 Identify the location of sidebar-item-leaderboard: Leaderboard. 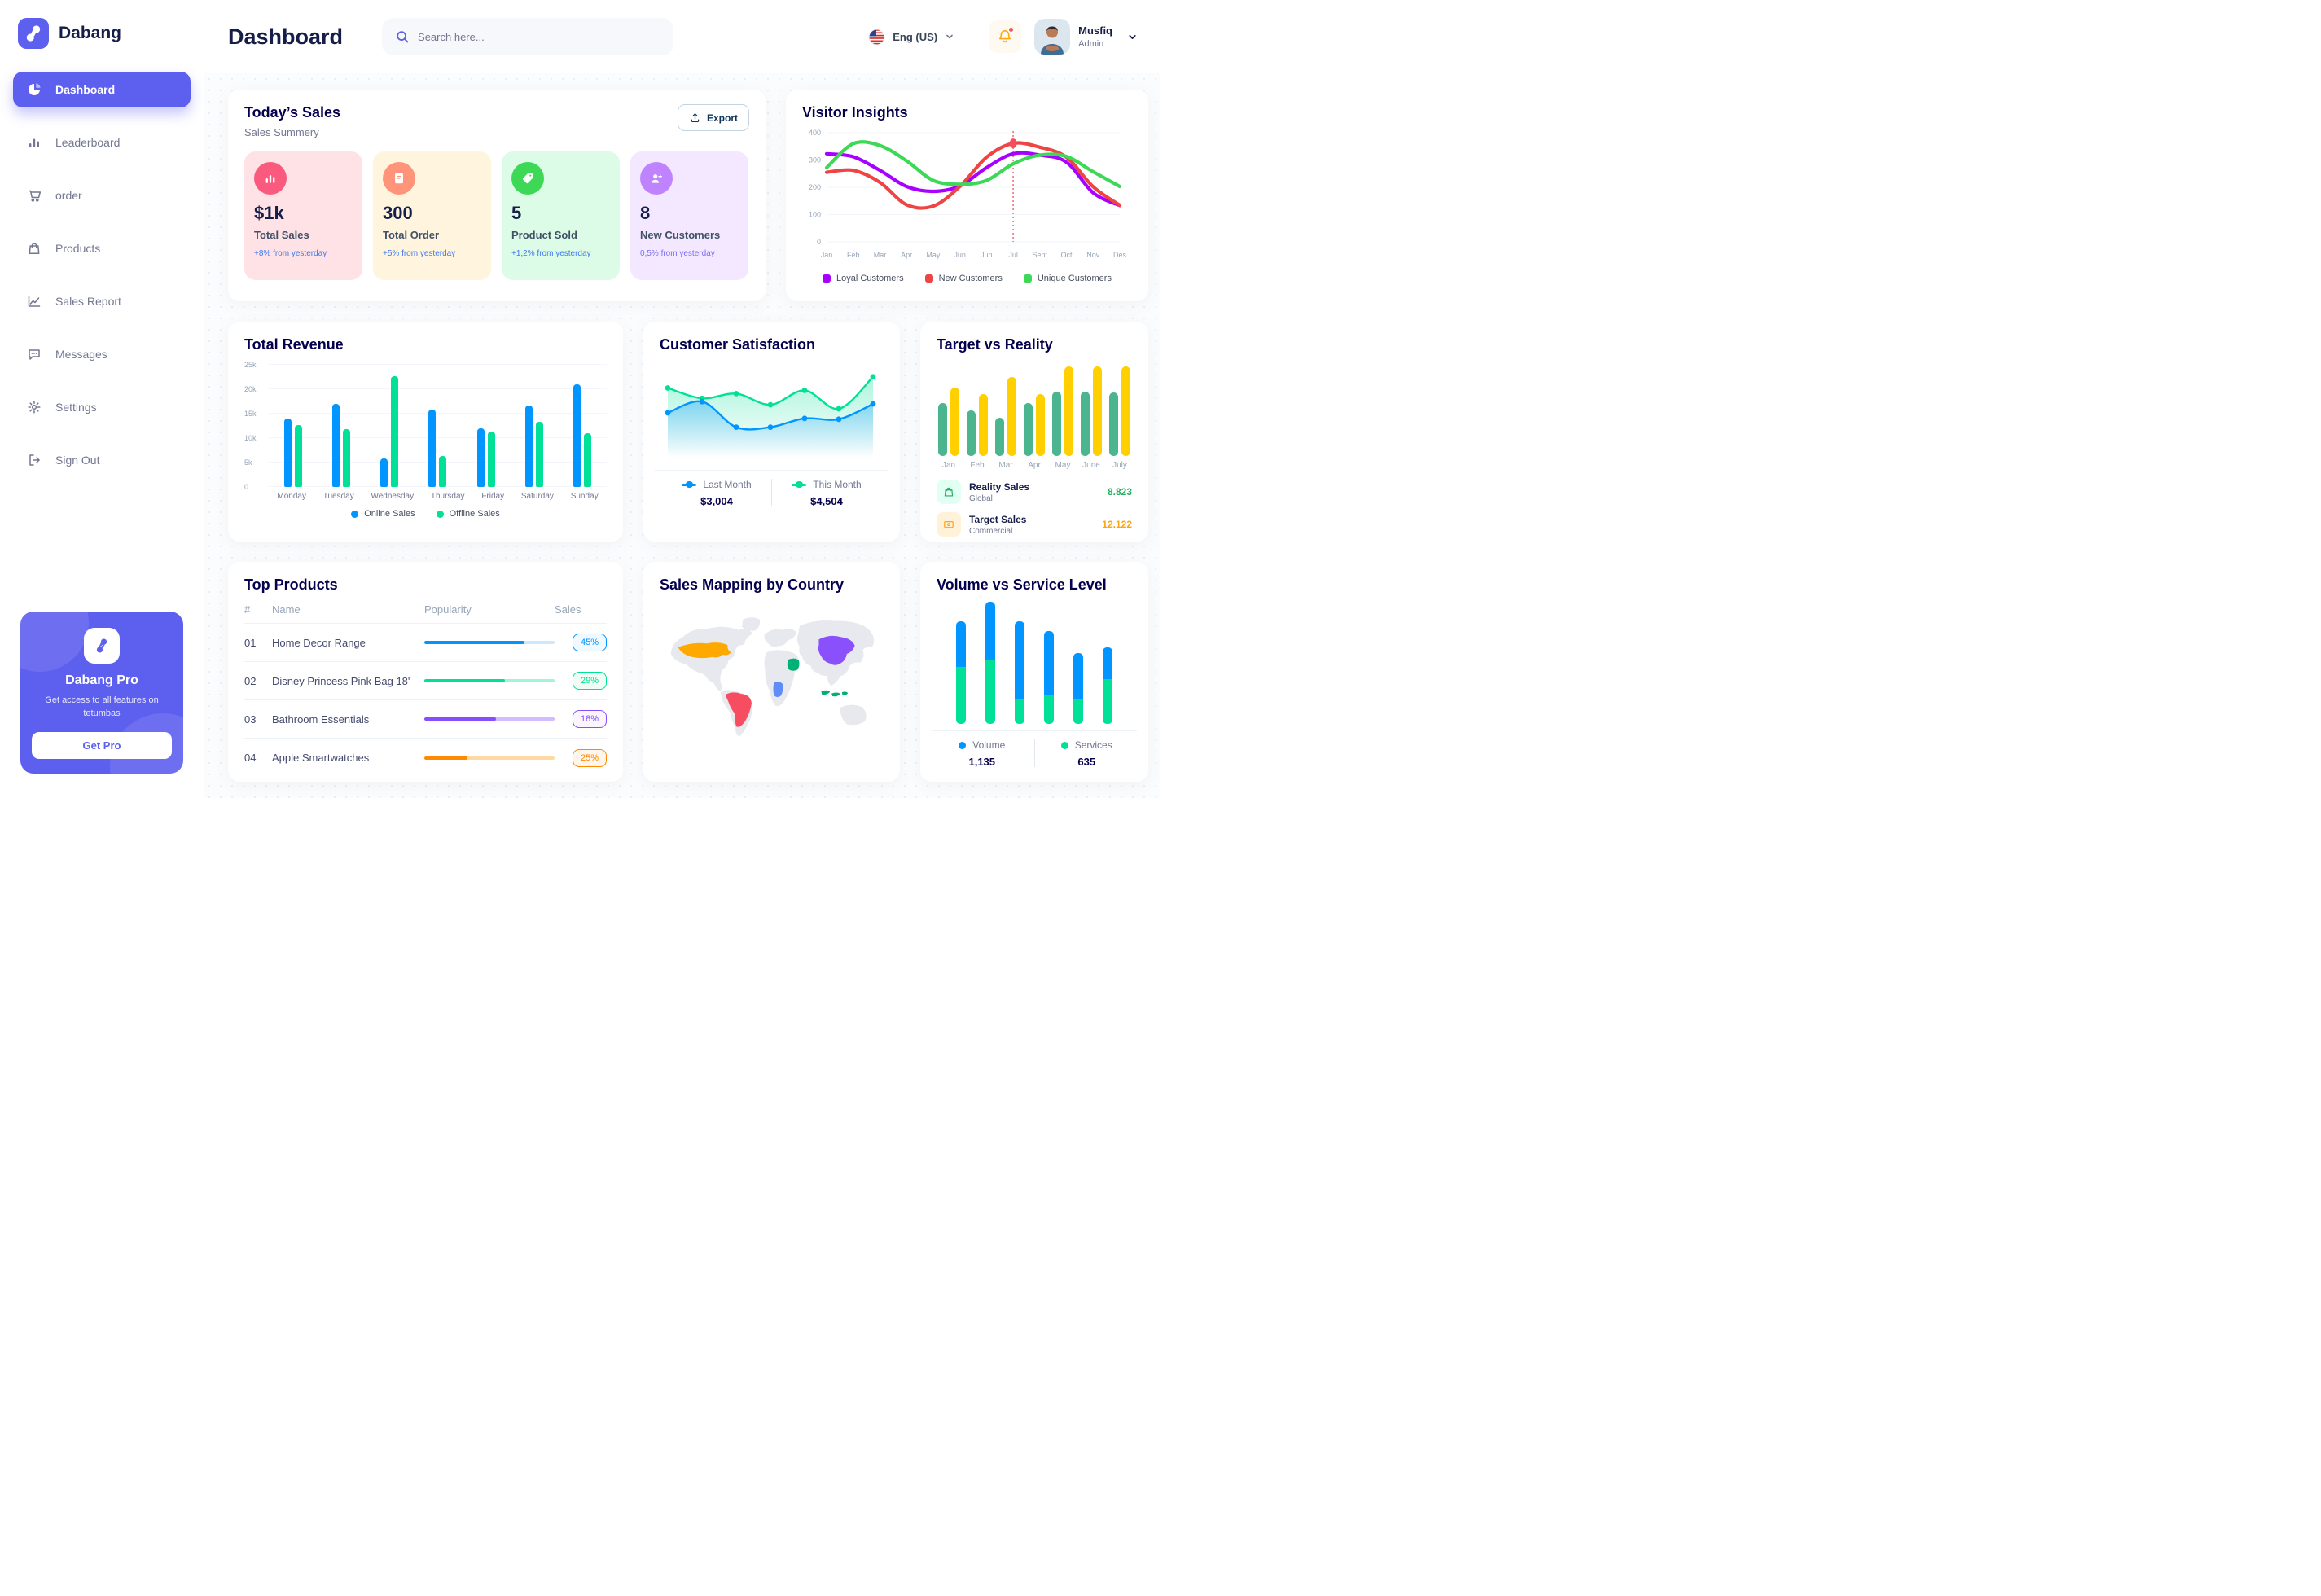
(102, 142).